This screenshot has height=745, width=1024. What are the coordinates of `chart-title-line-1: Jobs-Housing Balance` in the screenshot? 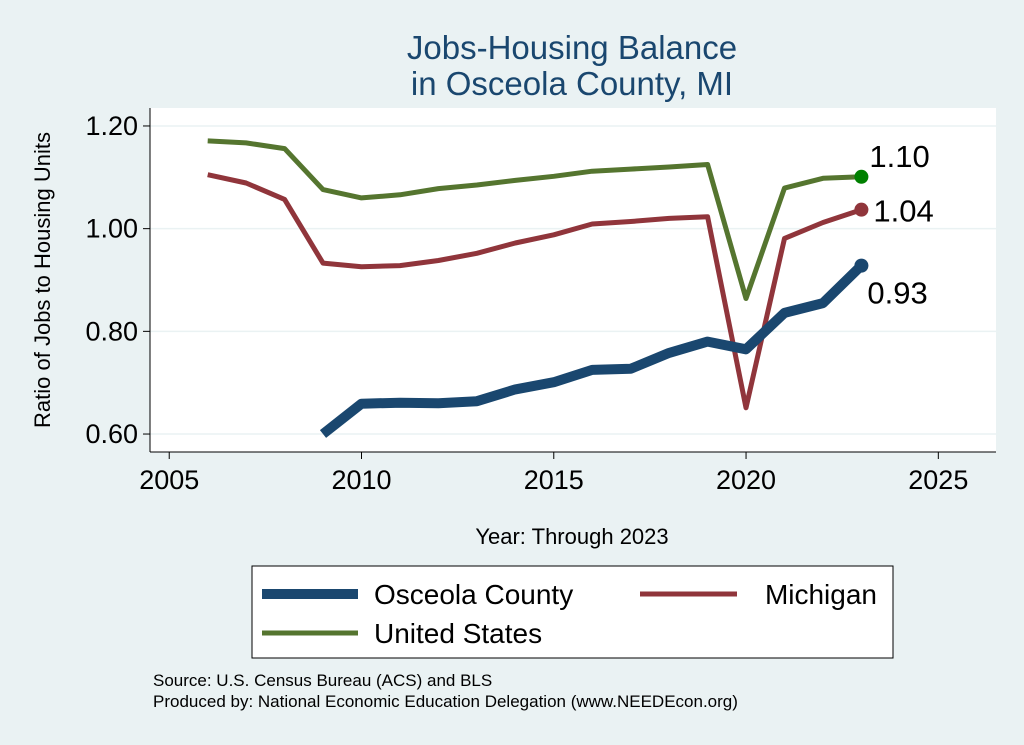 It's located at (572, 47).